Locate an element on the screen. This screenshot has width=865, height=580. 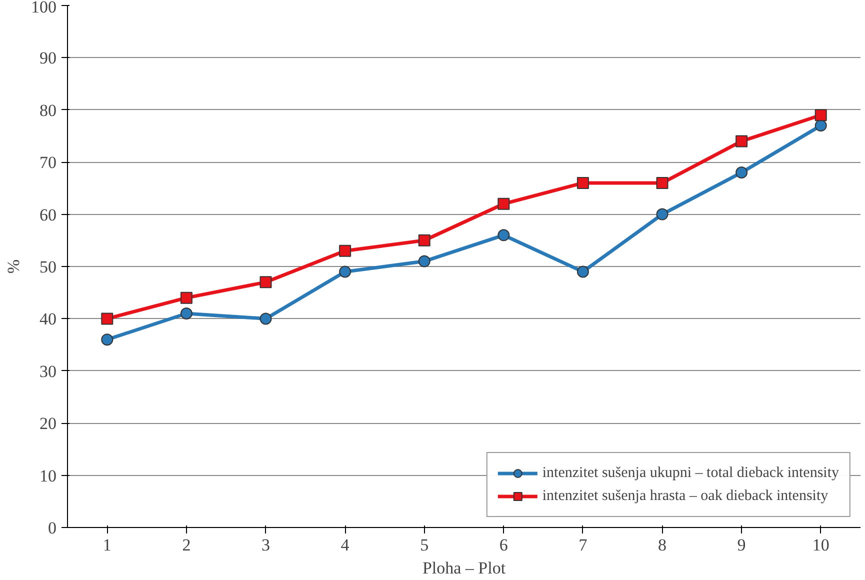
y-tick-label: 20 is located at coordinates (48, 424).